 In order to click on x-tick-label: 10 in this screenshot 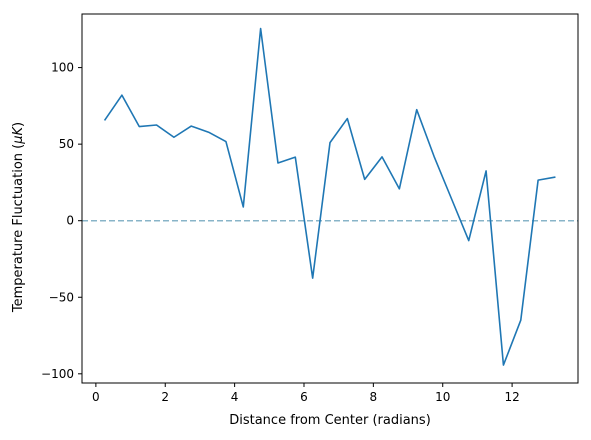, I will do `click(442, 397)`.